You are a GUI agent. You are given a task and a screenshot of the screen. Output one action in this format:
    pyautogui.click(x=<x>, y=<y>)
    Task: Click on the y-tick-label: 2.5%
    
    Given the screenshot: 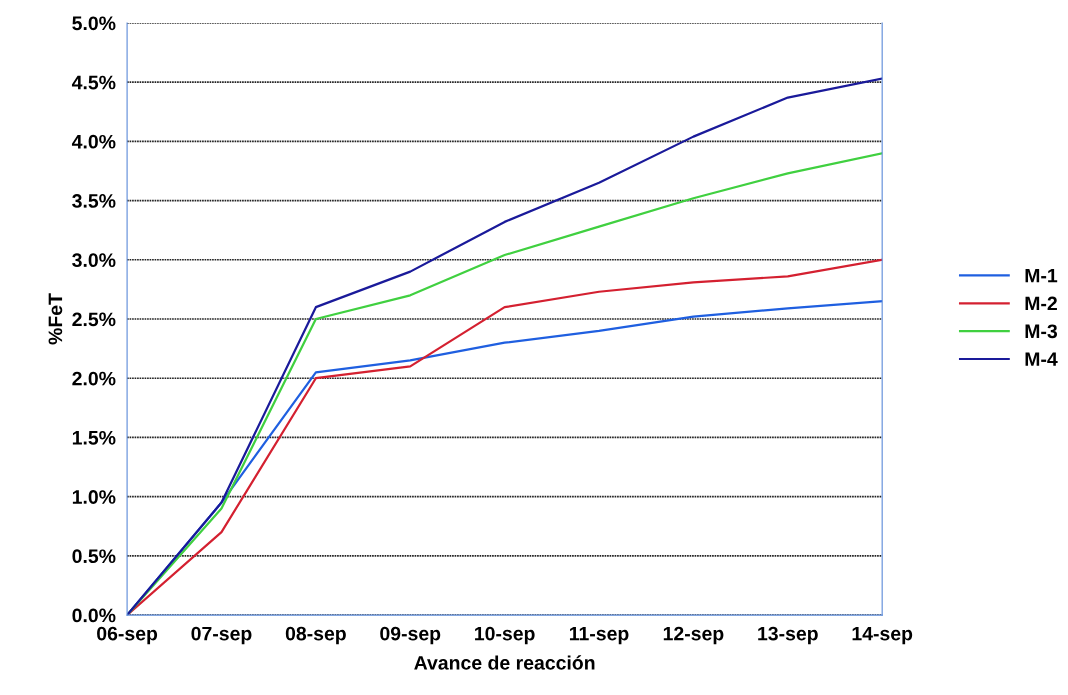 What is the action you would take?
    pyautogui.click(x=94, y=319)
    